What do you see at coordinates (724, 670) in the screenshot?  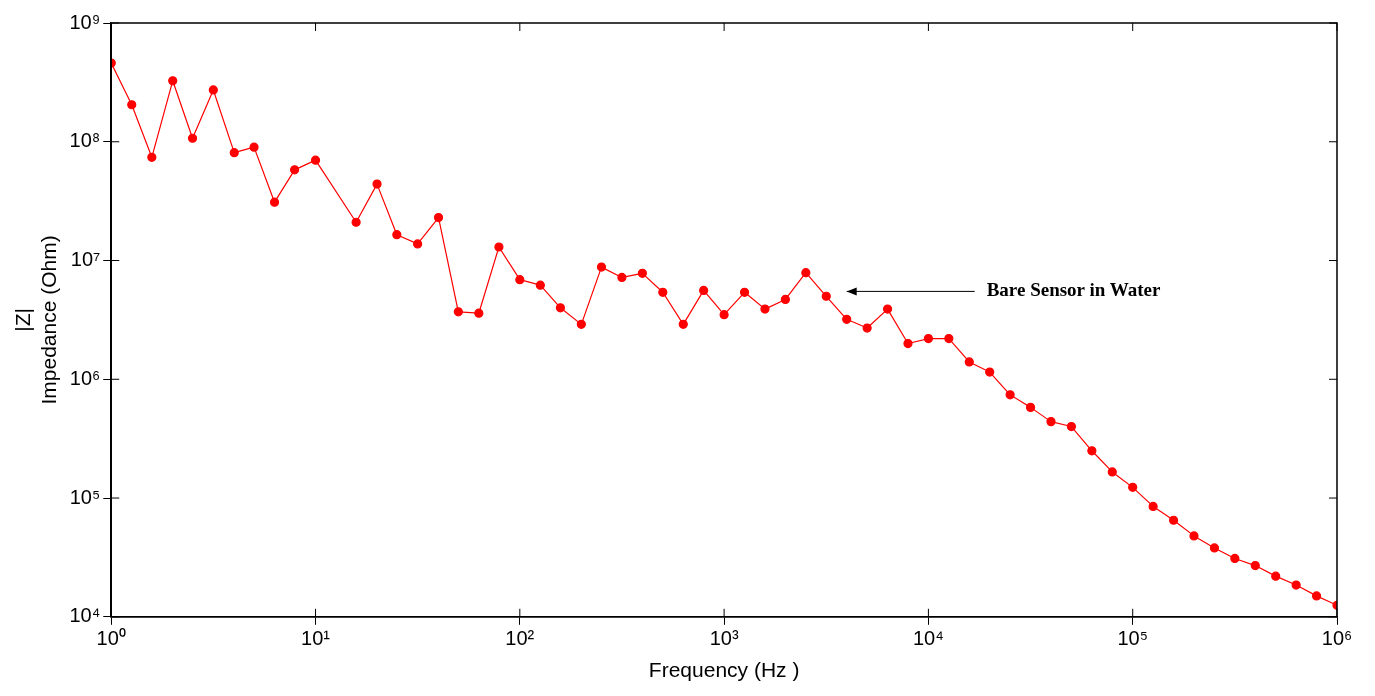 I see `x-axis-title: Frequency (Hz )` at bounding box center [724, 670].